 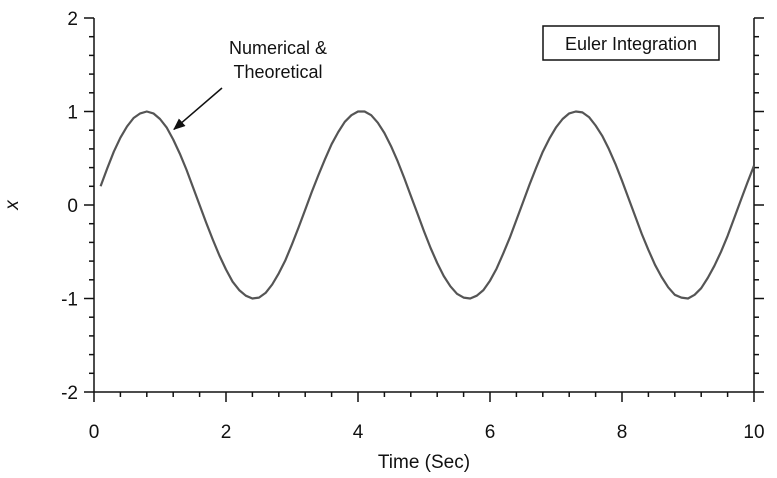 I want to click on inset-label-text: Euler Integration, so click(x=631, y=44).